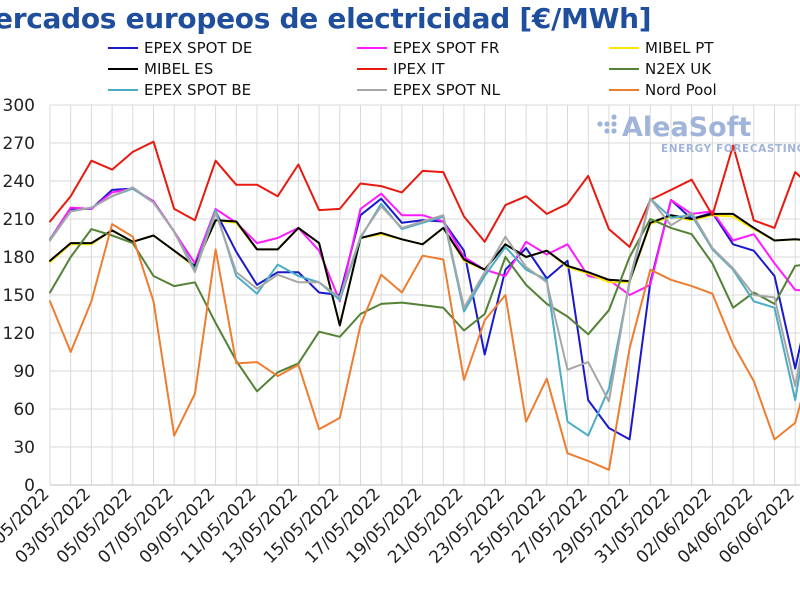 This screenshot has height=600, width=800. Describe the element at coordinates (19, 144) in the screenshot. I see `y-tick-label: 270` at that location.